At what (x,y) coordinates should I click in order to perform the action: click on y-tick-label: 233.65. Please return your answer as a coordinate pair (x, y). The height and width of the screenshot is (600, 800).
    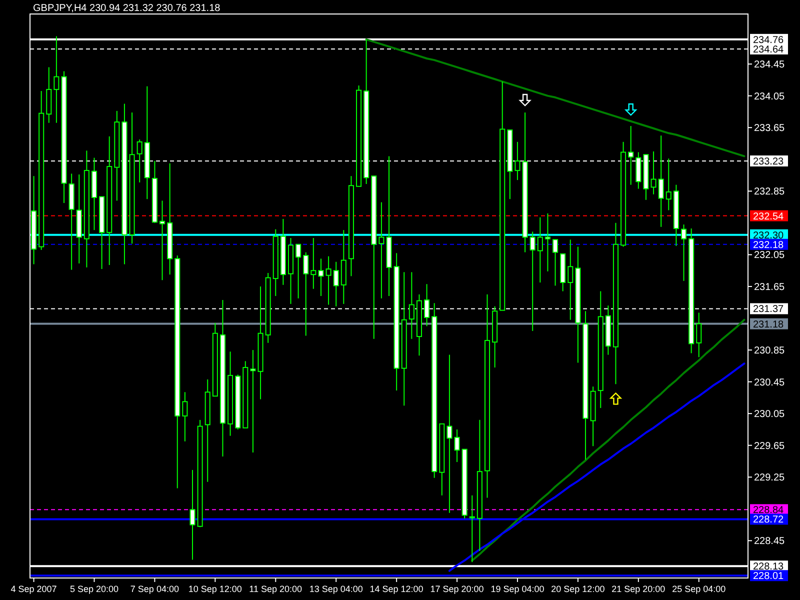
    Looking at the image, I should click on (770, 128).